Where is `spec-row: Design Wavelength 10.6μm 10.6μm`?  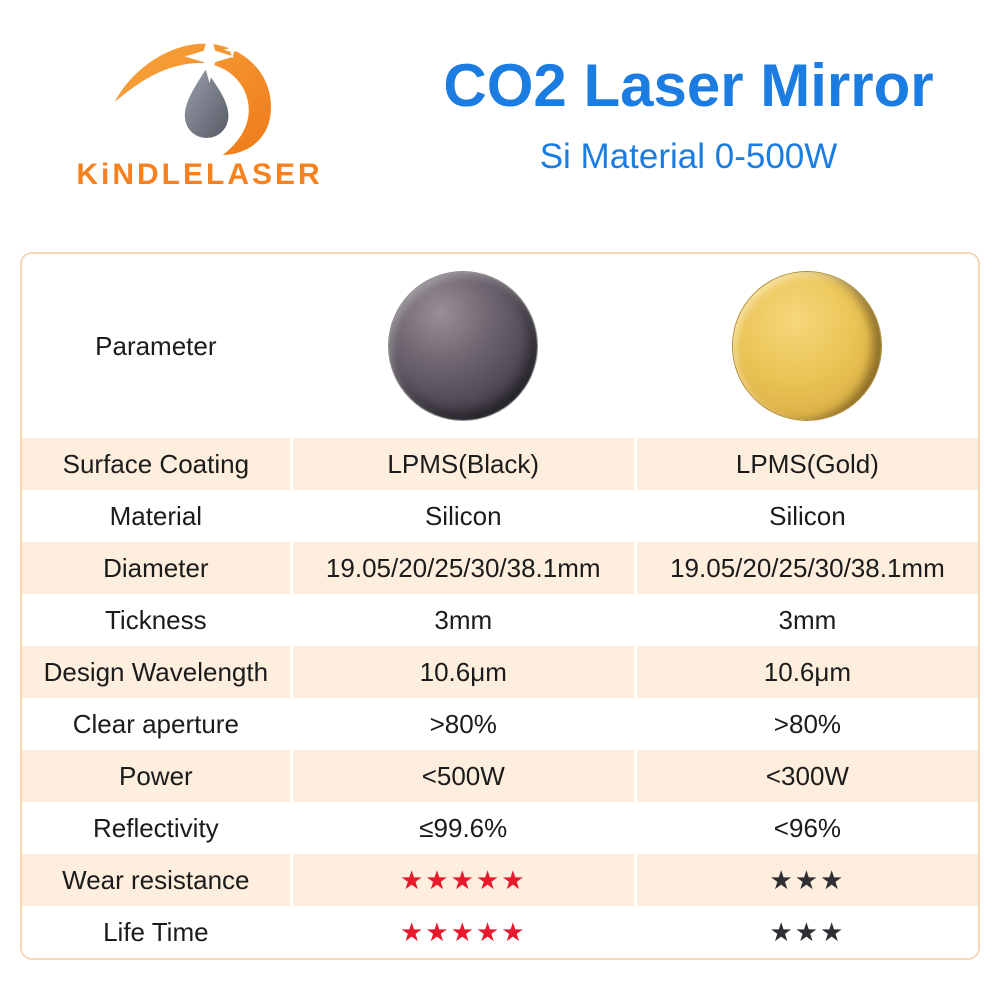 spec-row: Design Wavelength 10.6μm 10.6μm is located at coordinates (500, 672).